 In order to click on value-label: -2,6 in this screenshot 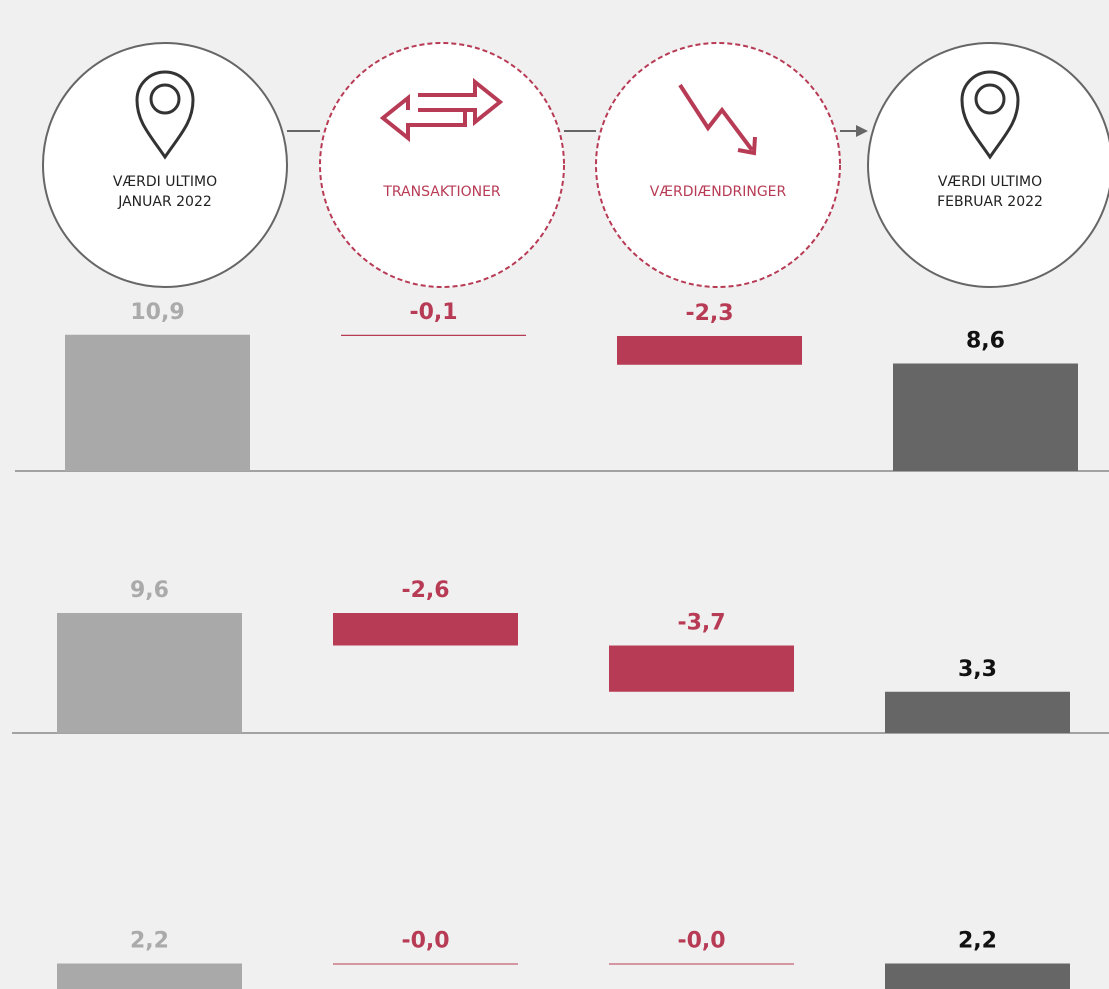, I will do `click(425, 590)`.